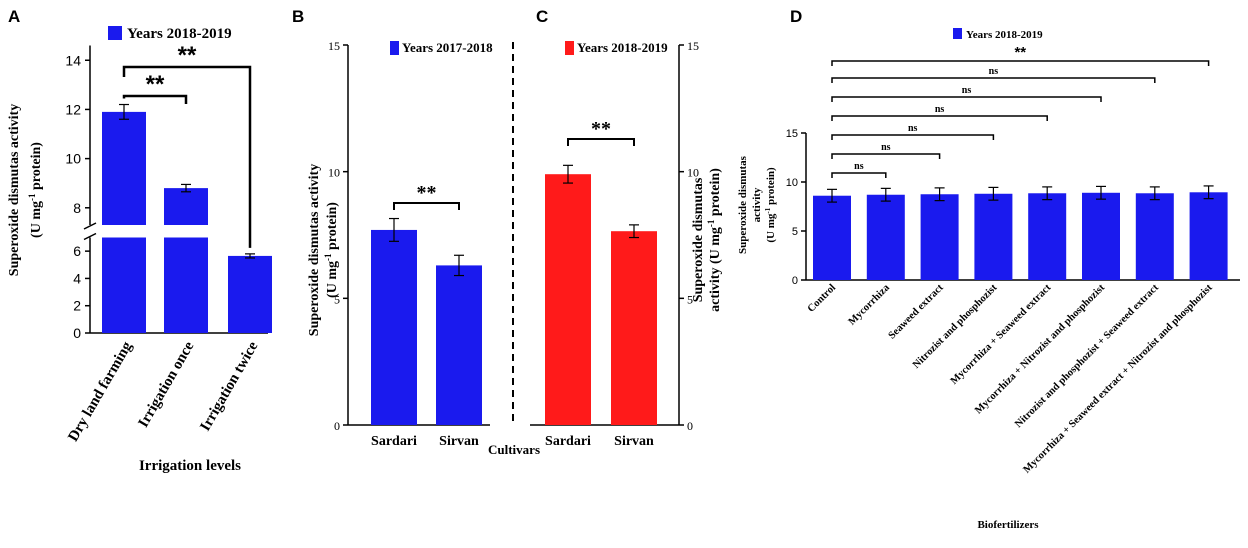 The width and height of the screenshot is (1248, 548). What do you see at coordinates (957, 33) in the screenshot?
I see `panel-d-legend-swatch` at bounding box center [957, 33].